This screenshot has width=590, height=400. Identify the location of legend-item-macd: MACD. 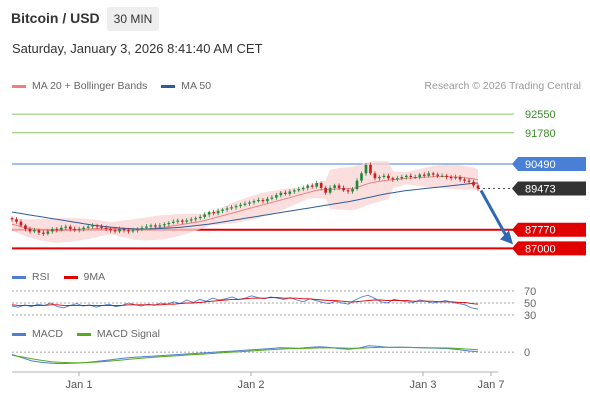
(37, 334).